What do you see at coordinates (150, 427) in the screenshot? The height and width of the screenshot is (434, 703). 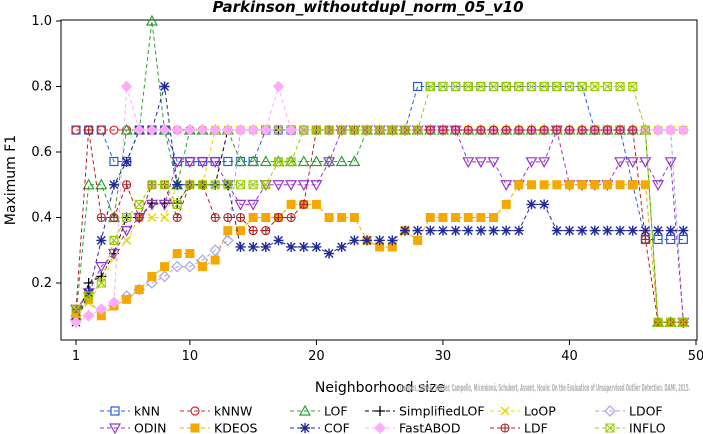 I see `legend-label: ODIN` at bounding box center [150, 427].